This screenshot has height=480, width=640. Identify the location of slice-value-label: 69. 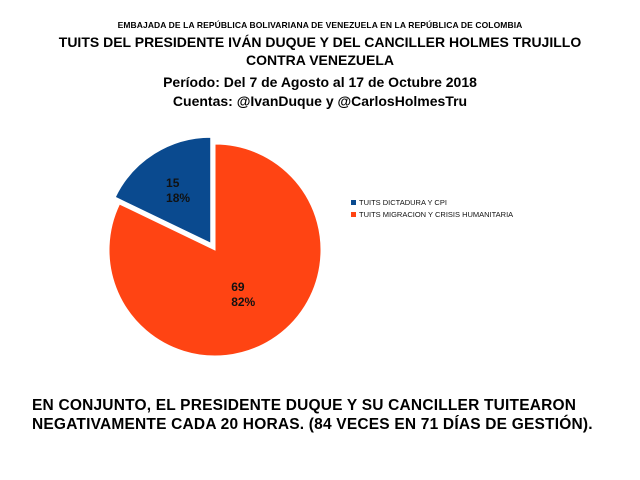
(238, 287).